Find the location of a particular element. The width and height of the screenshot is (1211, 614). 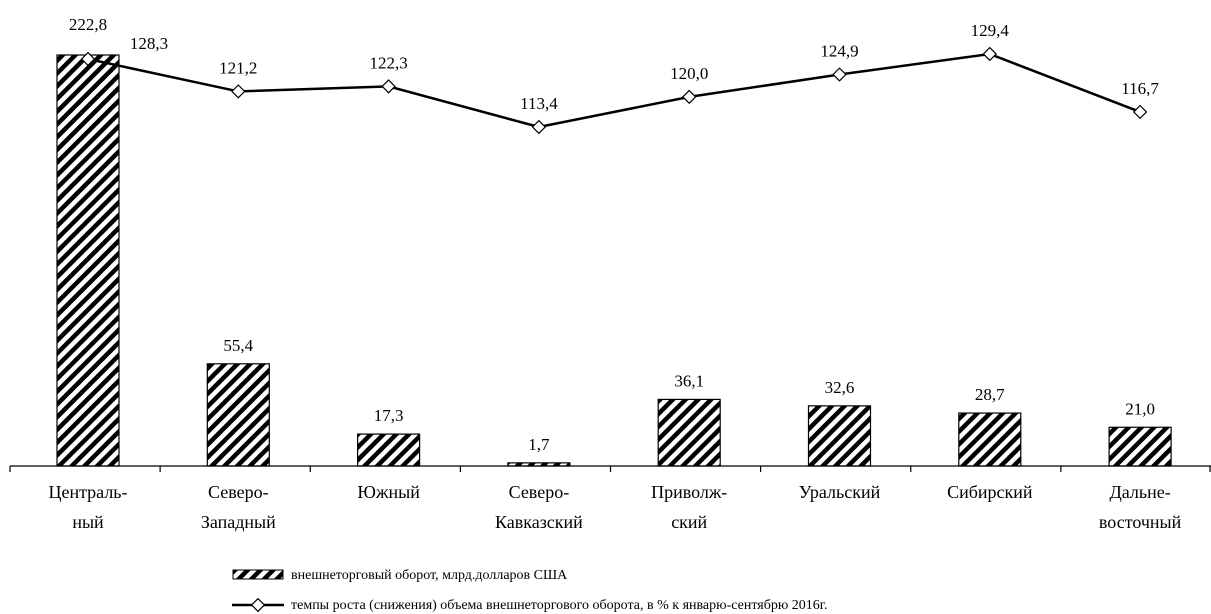

category-label: Северо-Кавказский is located at coordinates (539, 507).